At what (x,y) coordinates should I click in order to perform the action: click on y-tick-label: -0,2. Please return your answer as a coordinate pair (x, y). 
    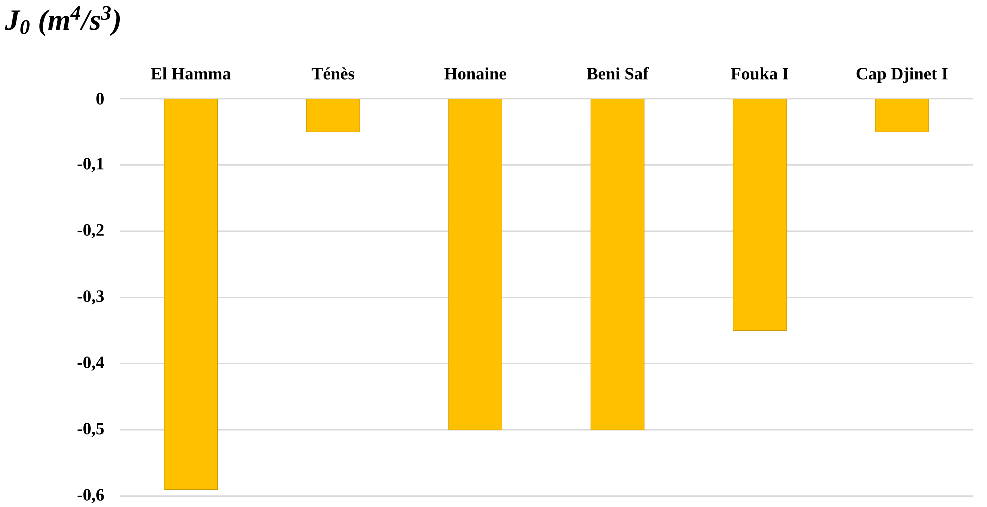
    Looking at the image, I should click on (91, 231).